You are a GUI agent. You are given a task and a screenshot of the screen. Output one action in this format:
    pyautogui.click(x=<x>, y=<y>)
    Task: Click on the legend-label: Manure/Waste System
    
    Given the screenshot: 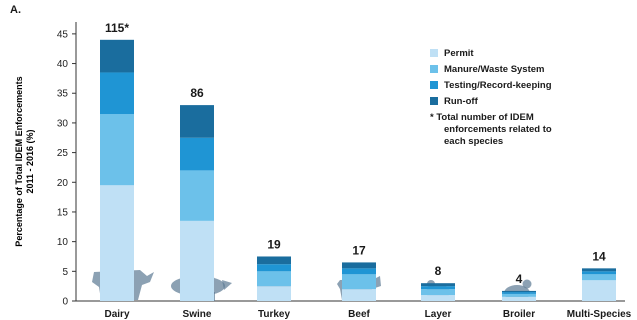 What is the action you would take?
    pyautogui.click(x=494, y=69)
    